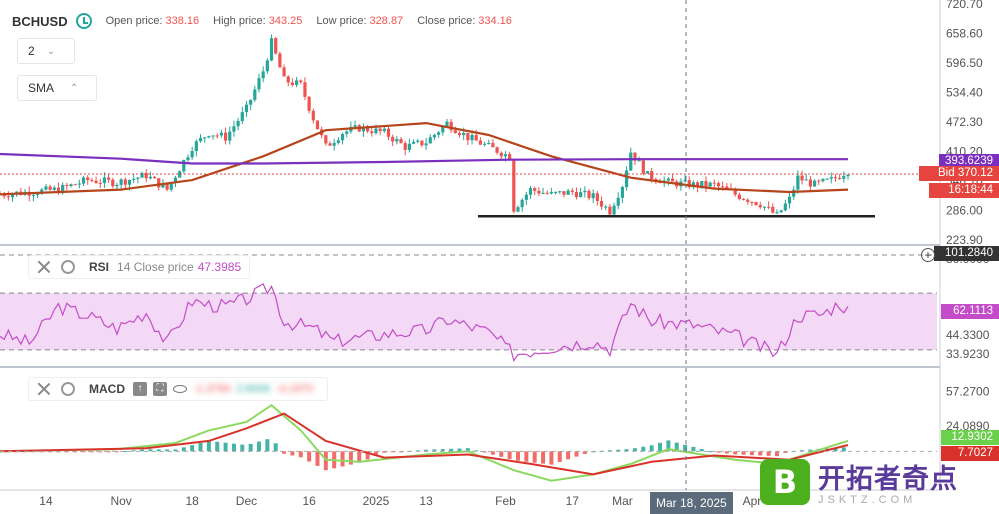  What do you see at coordinates (74, 88) in the screenshot?
I see `chevron-up-icon: ⌃` at bounding box center [74, 88].